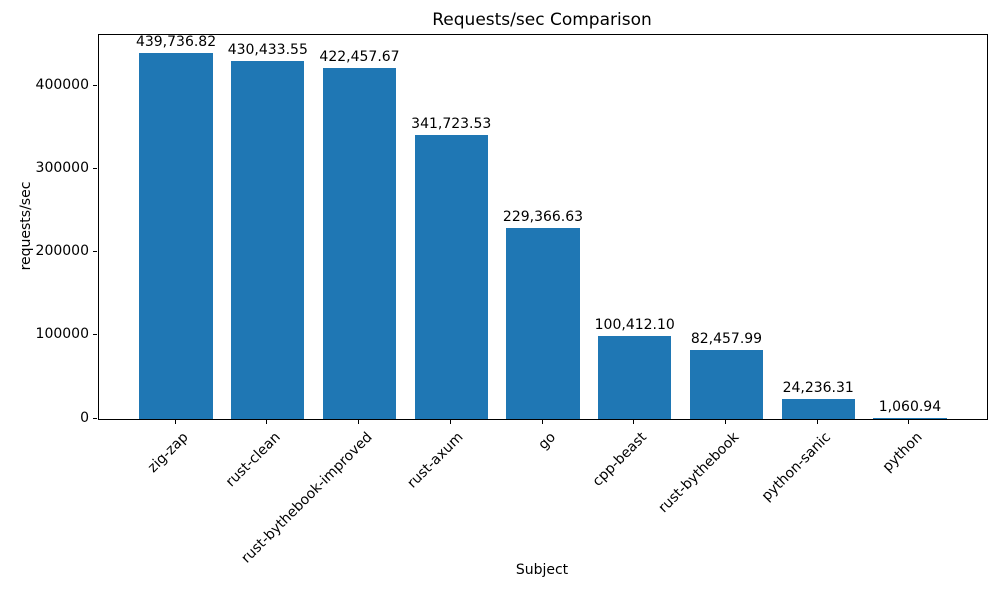  What do you see at coordinates (62, 84) in the screenshot?
I see `y-tick-label: 400000` at bounding box center [62, 84].